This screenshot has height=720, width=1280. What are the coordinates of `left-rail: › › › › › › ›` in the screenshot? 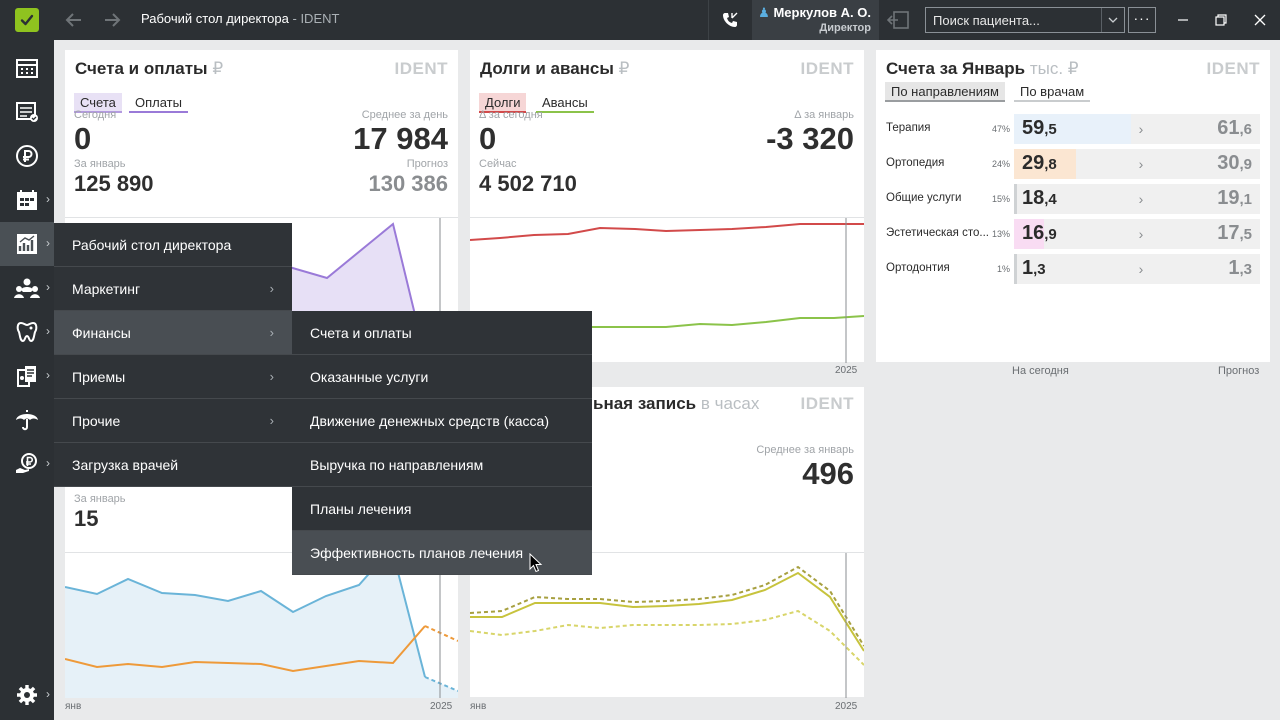 It's located at (27, 380).